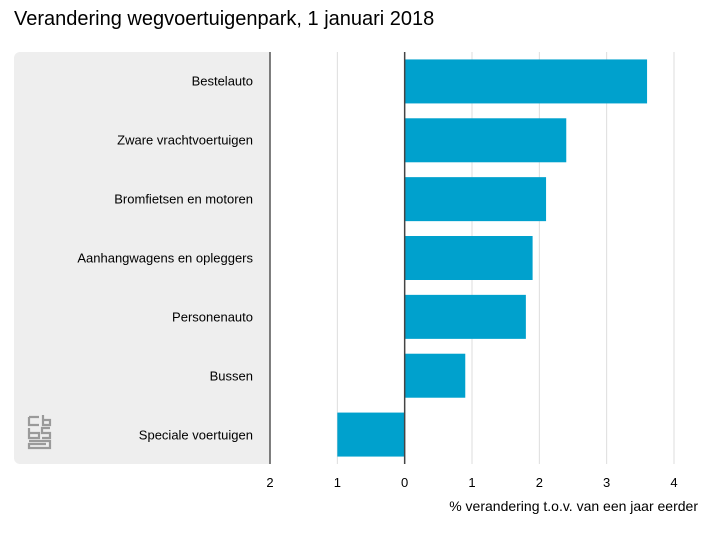 This screenshot has width=728, height=546. Describe the element at coordinates (573, 506) in the screenshot. I see `x-axis-label: % verandering t.o.v. van een jaar eerder` at that location.